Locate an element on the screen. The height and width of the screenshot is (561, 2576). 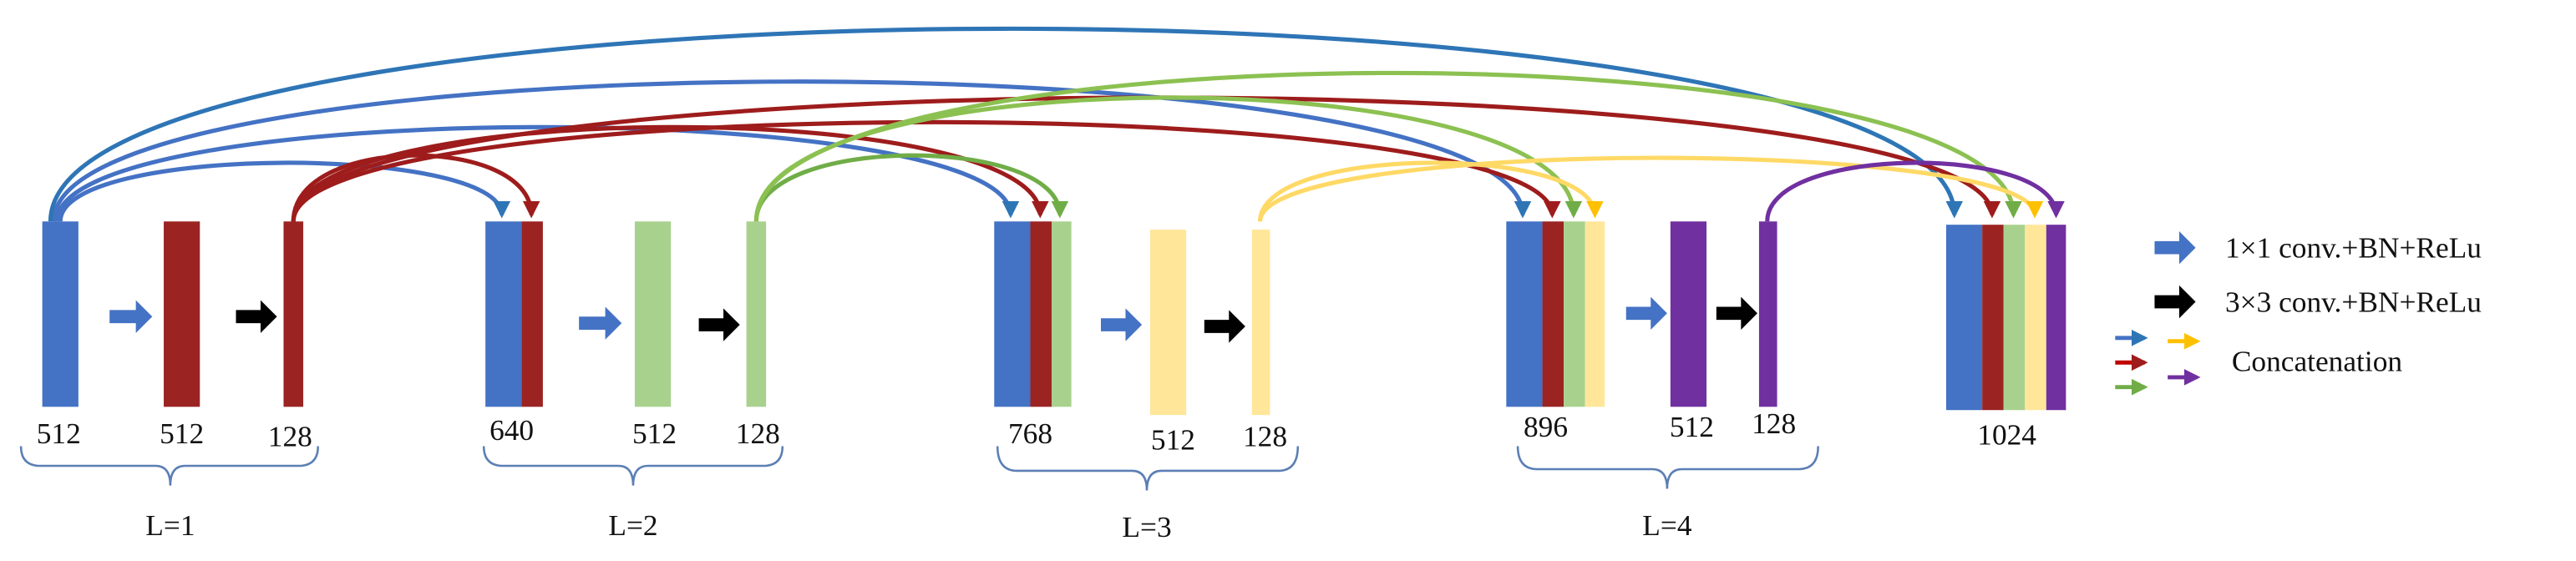
op-arrows is located at coordinates (933, 319).